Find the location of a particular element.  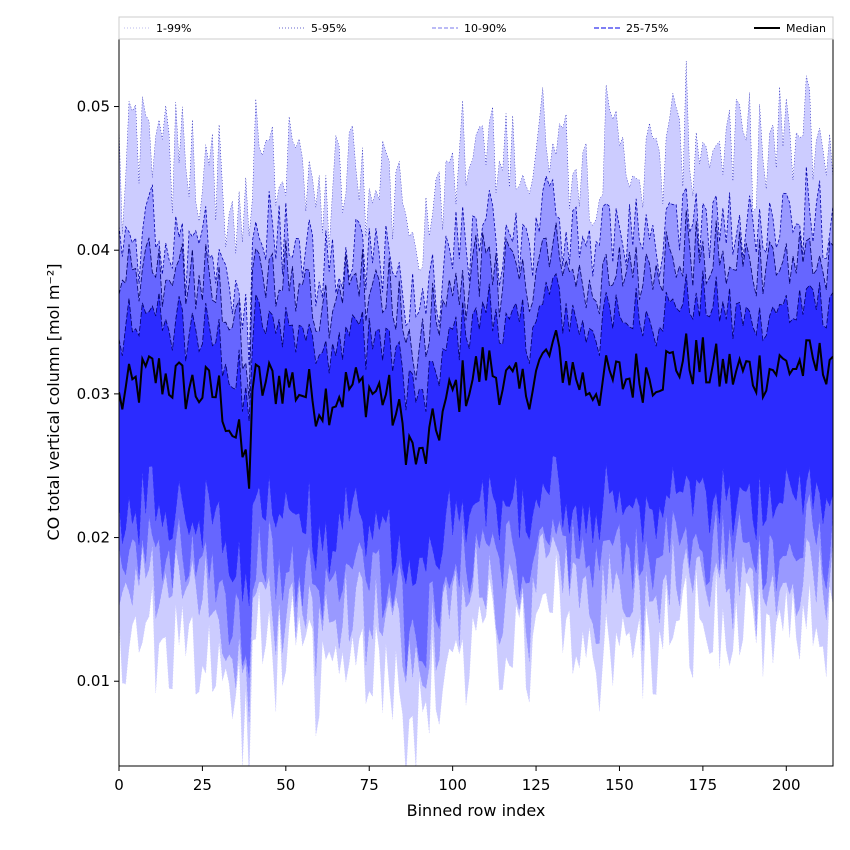

x-tick-label: 0 is located at coordinates (119, 785).